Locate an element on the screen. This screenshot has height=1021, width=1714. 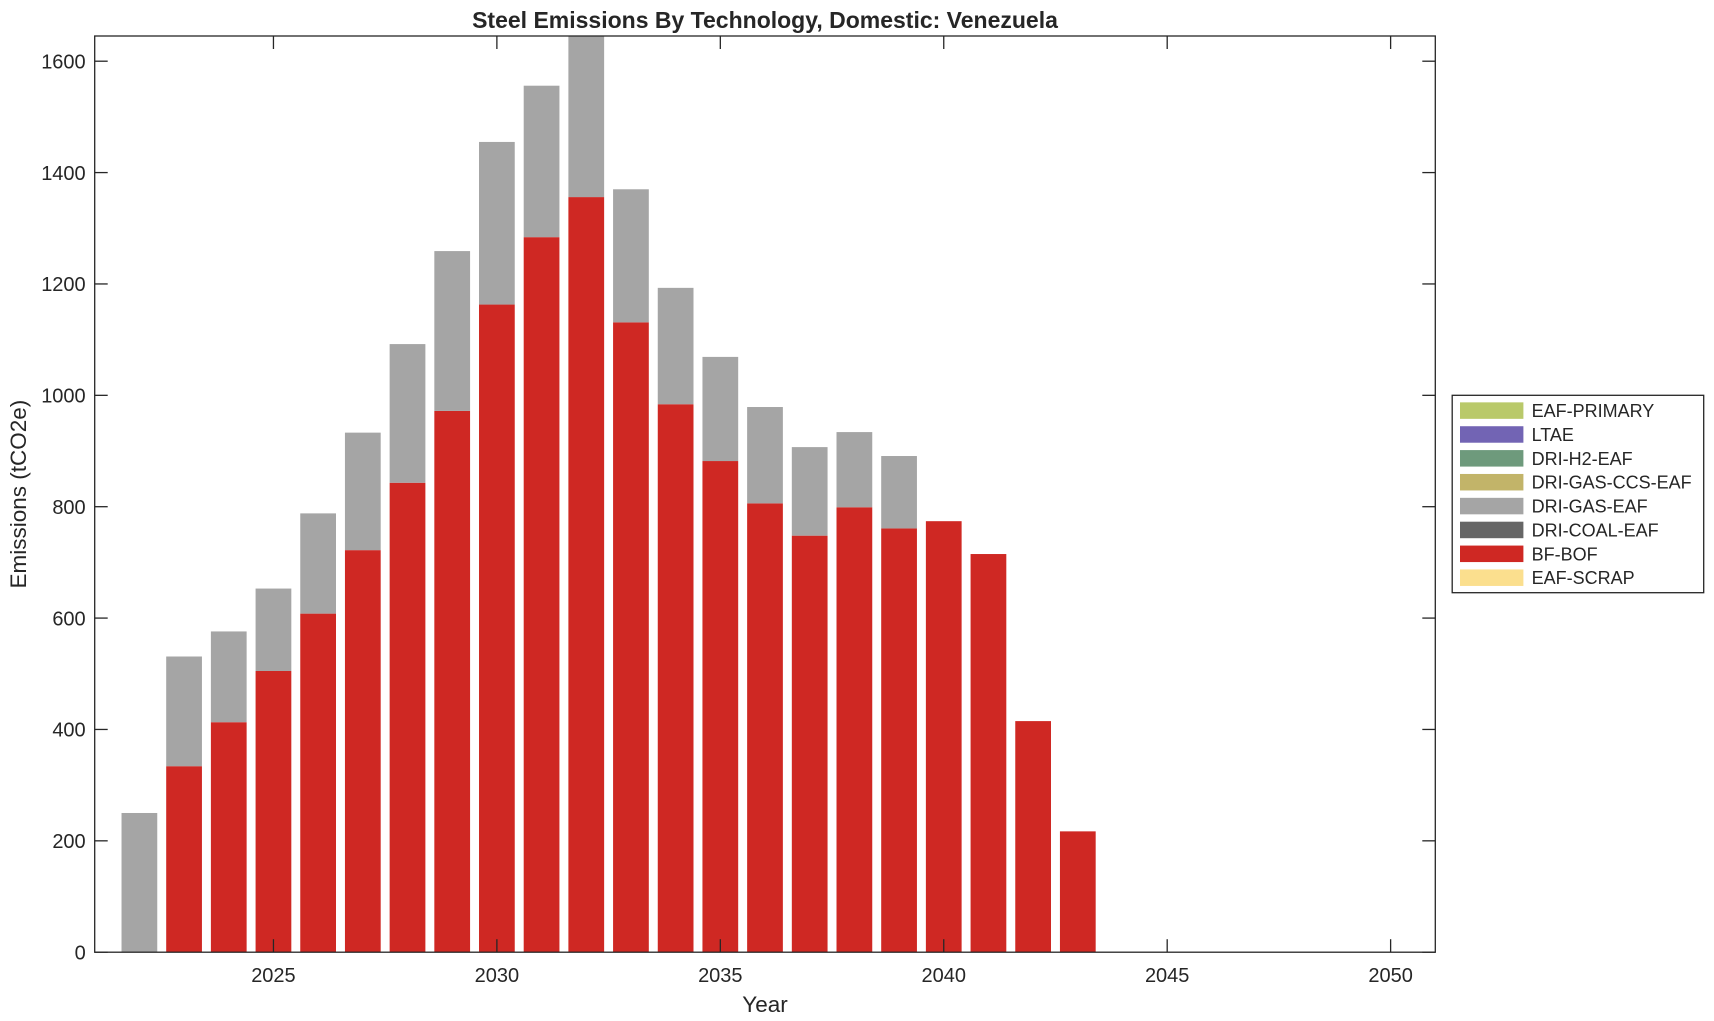
svg-text: 200 is located at coordinates (68, 842).